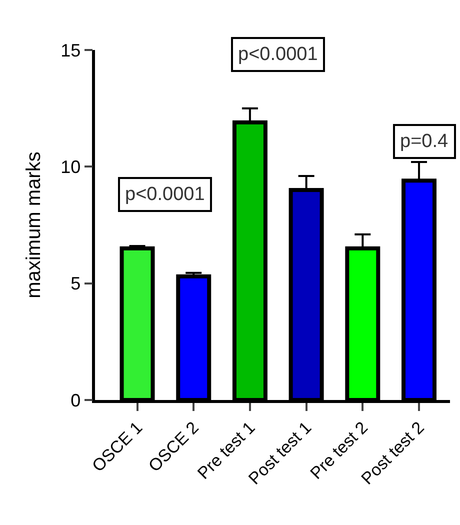  Describe the element at coordinates (70, 166) in the screenshot. I see `y-tick-label: 10` at that location.